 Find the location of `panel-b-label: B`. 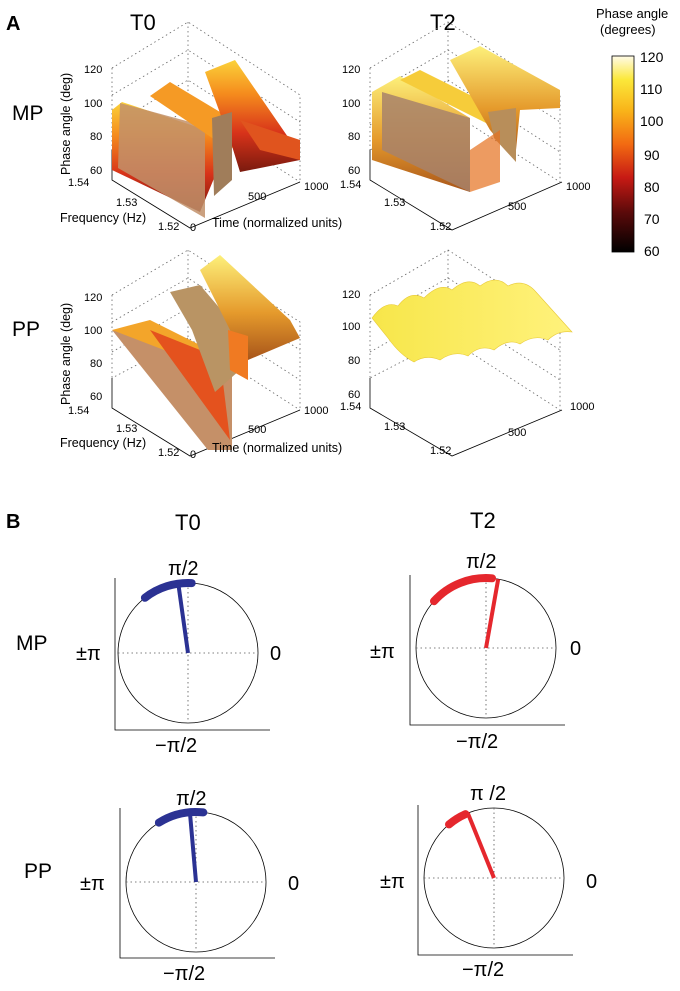

panel-b-label: B is located at coordinates (13, 522).